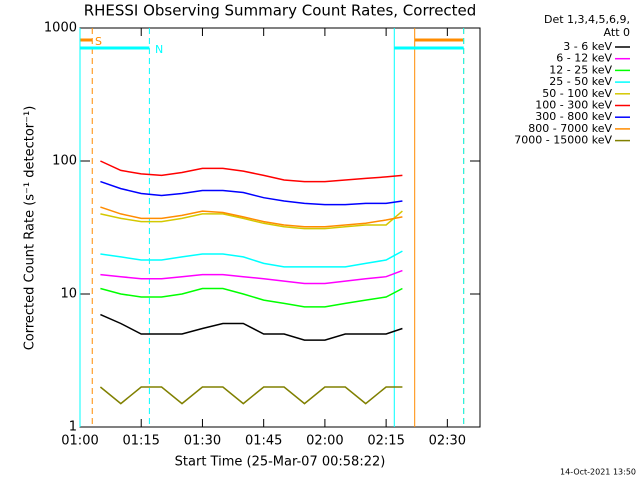 This screenshot has width=640, height=480. I want to click on x-axis-label: Start Time (25-Mar-07 00:58:22), so click(280, 462).